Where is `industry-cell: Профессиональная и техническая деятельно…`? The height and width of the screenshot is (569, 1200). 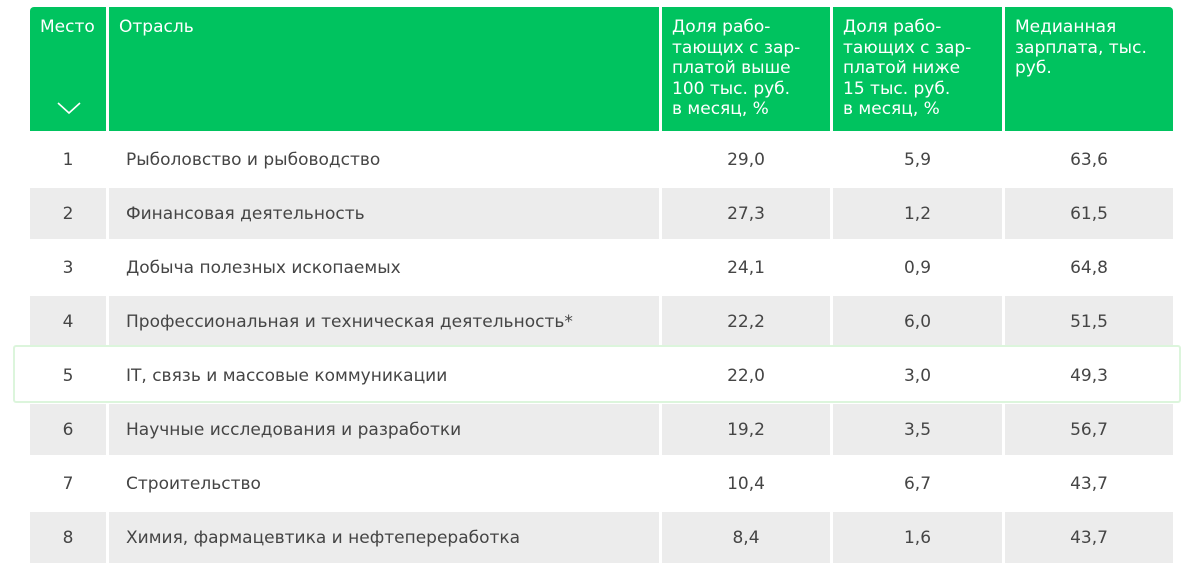
industry-cell: Профессиональная и техническая деятельно… is located at coordinates (384, 321).